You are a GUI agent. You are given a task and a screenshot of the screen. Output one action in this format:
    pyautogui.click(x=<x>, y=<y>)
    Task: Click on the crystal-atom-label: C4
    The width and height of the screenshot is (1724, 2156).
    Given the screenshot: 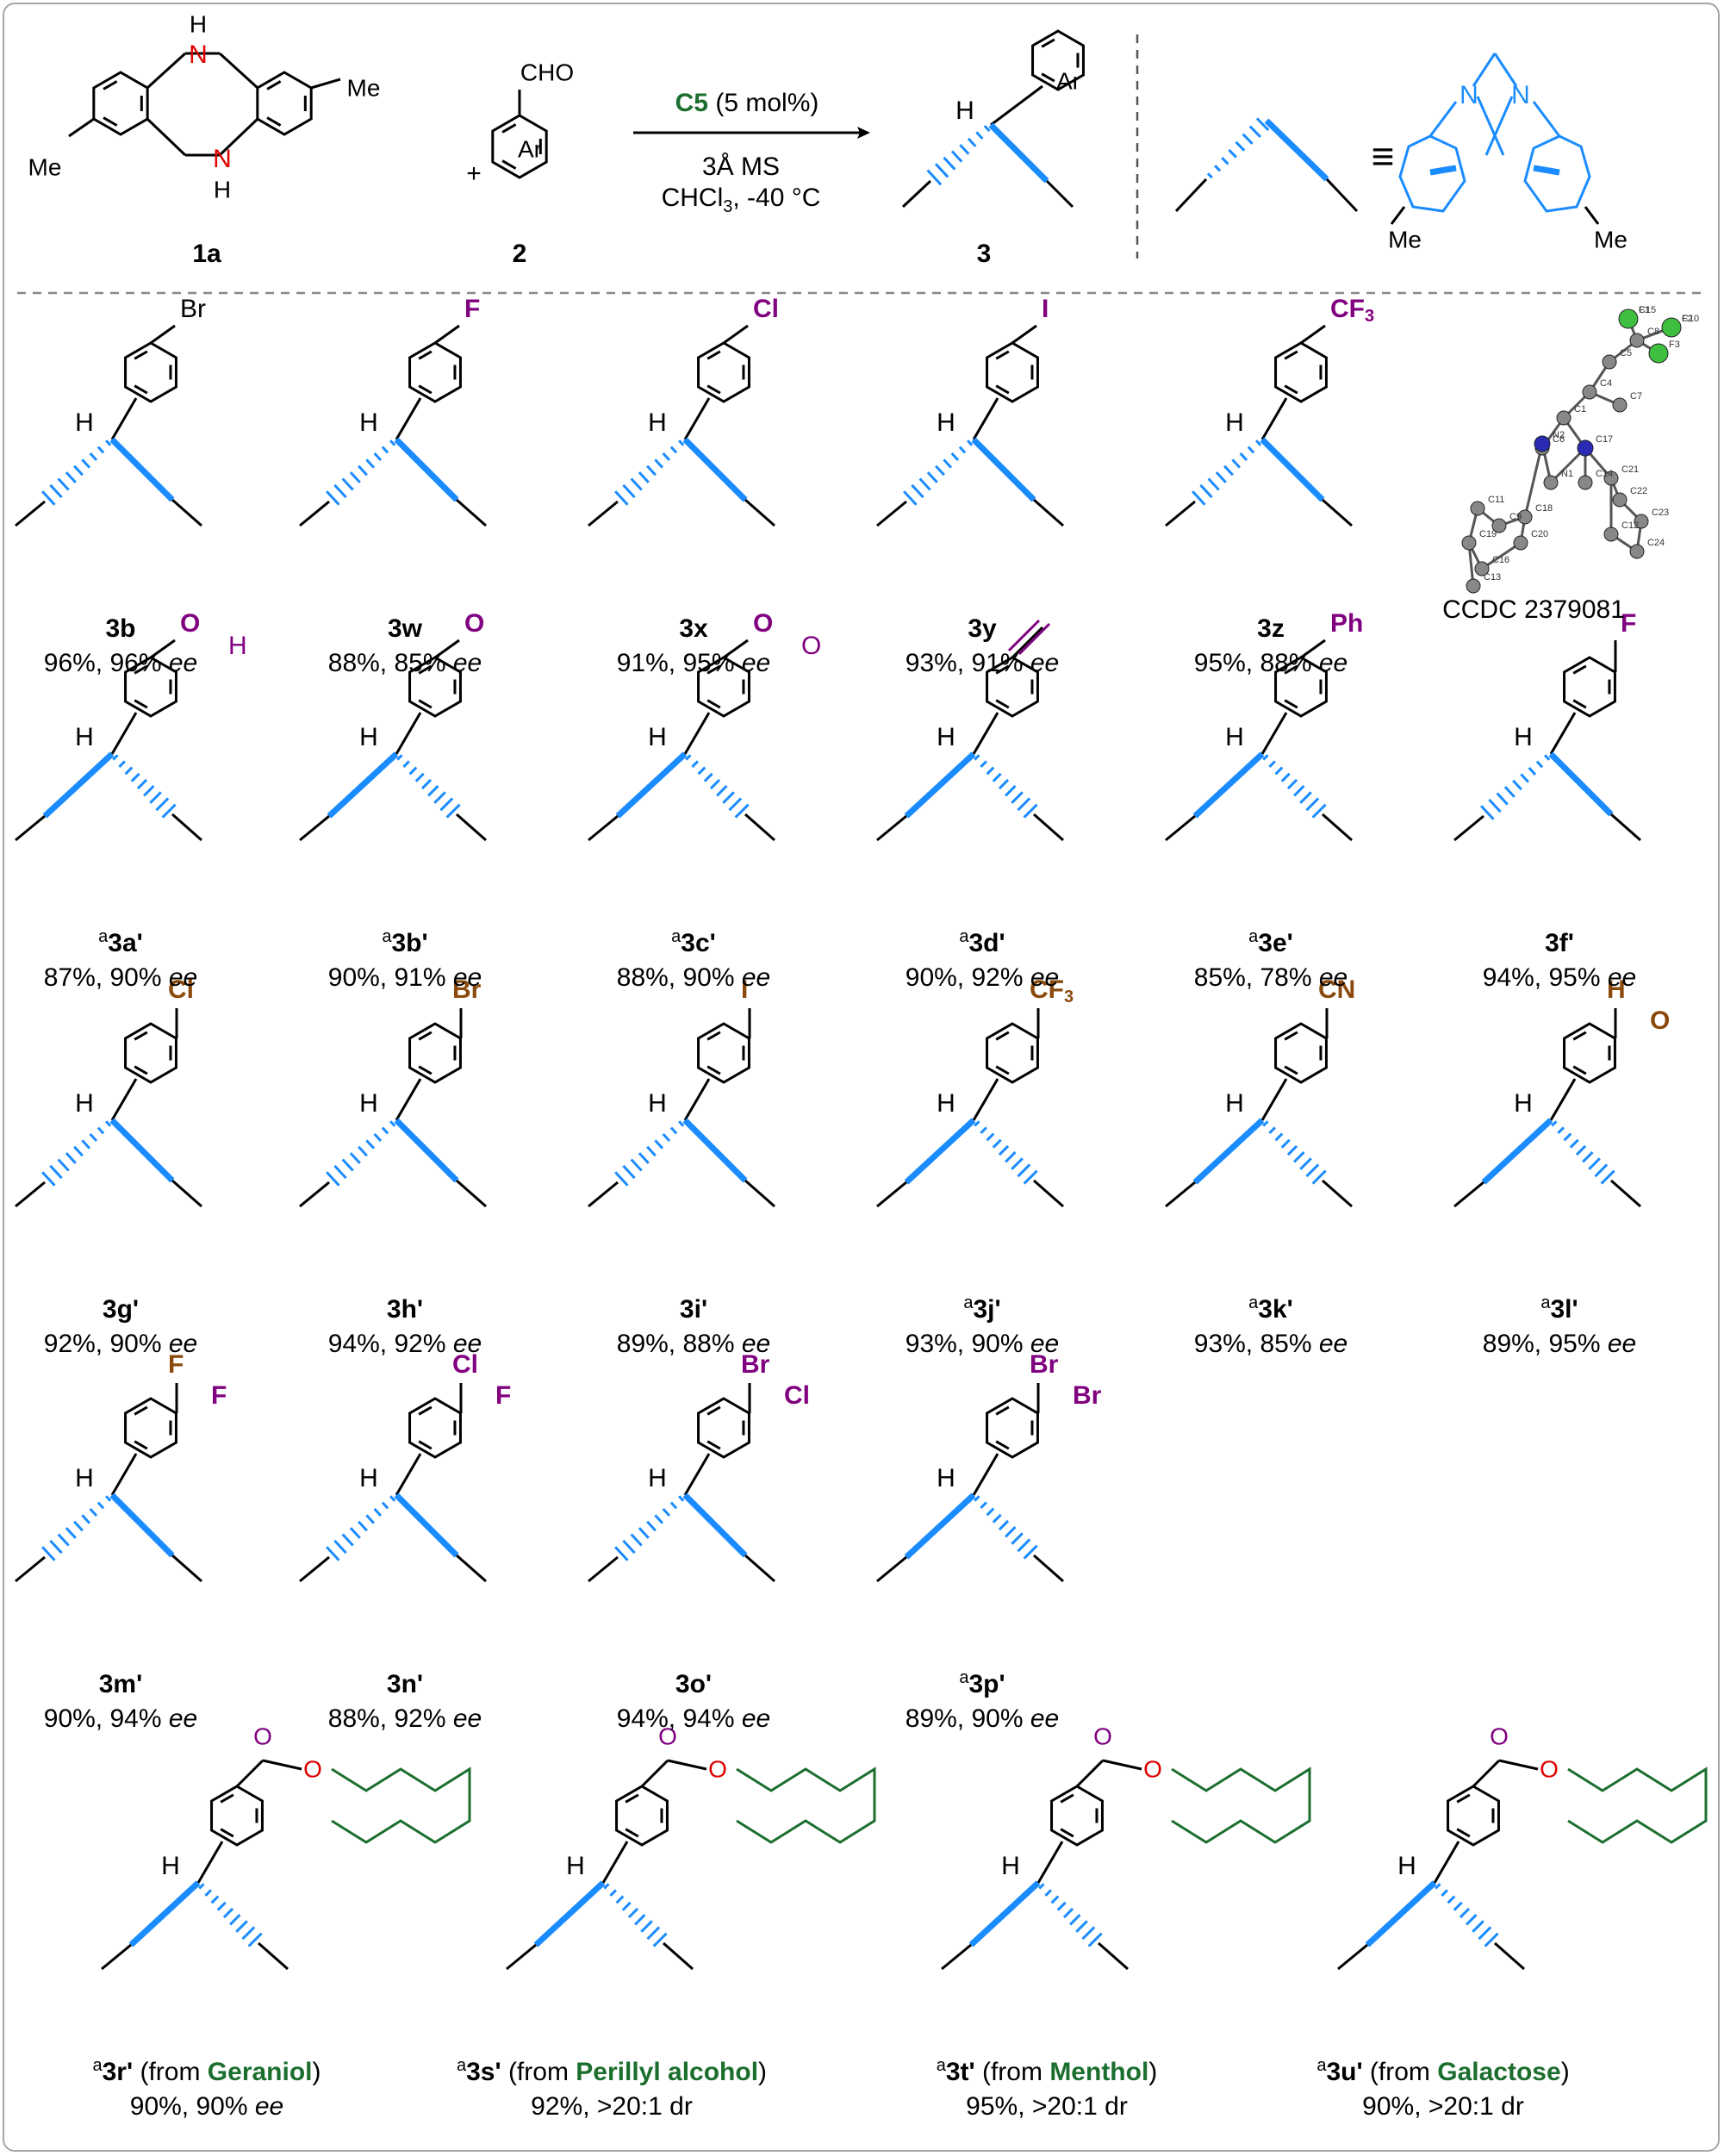 What is the action you would take?
    pyautogui.click(x=1606, y=383)
    